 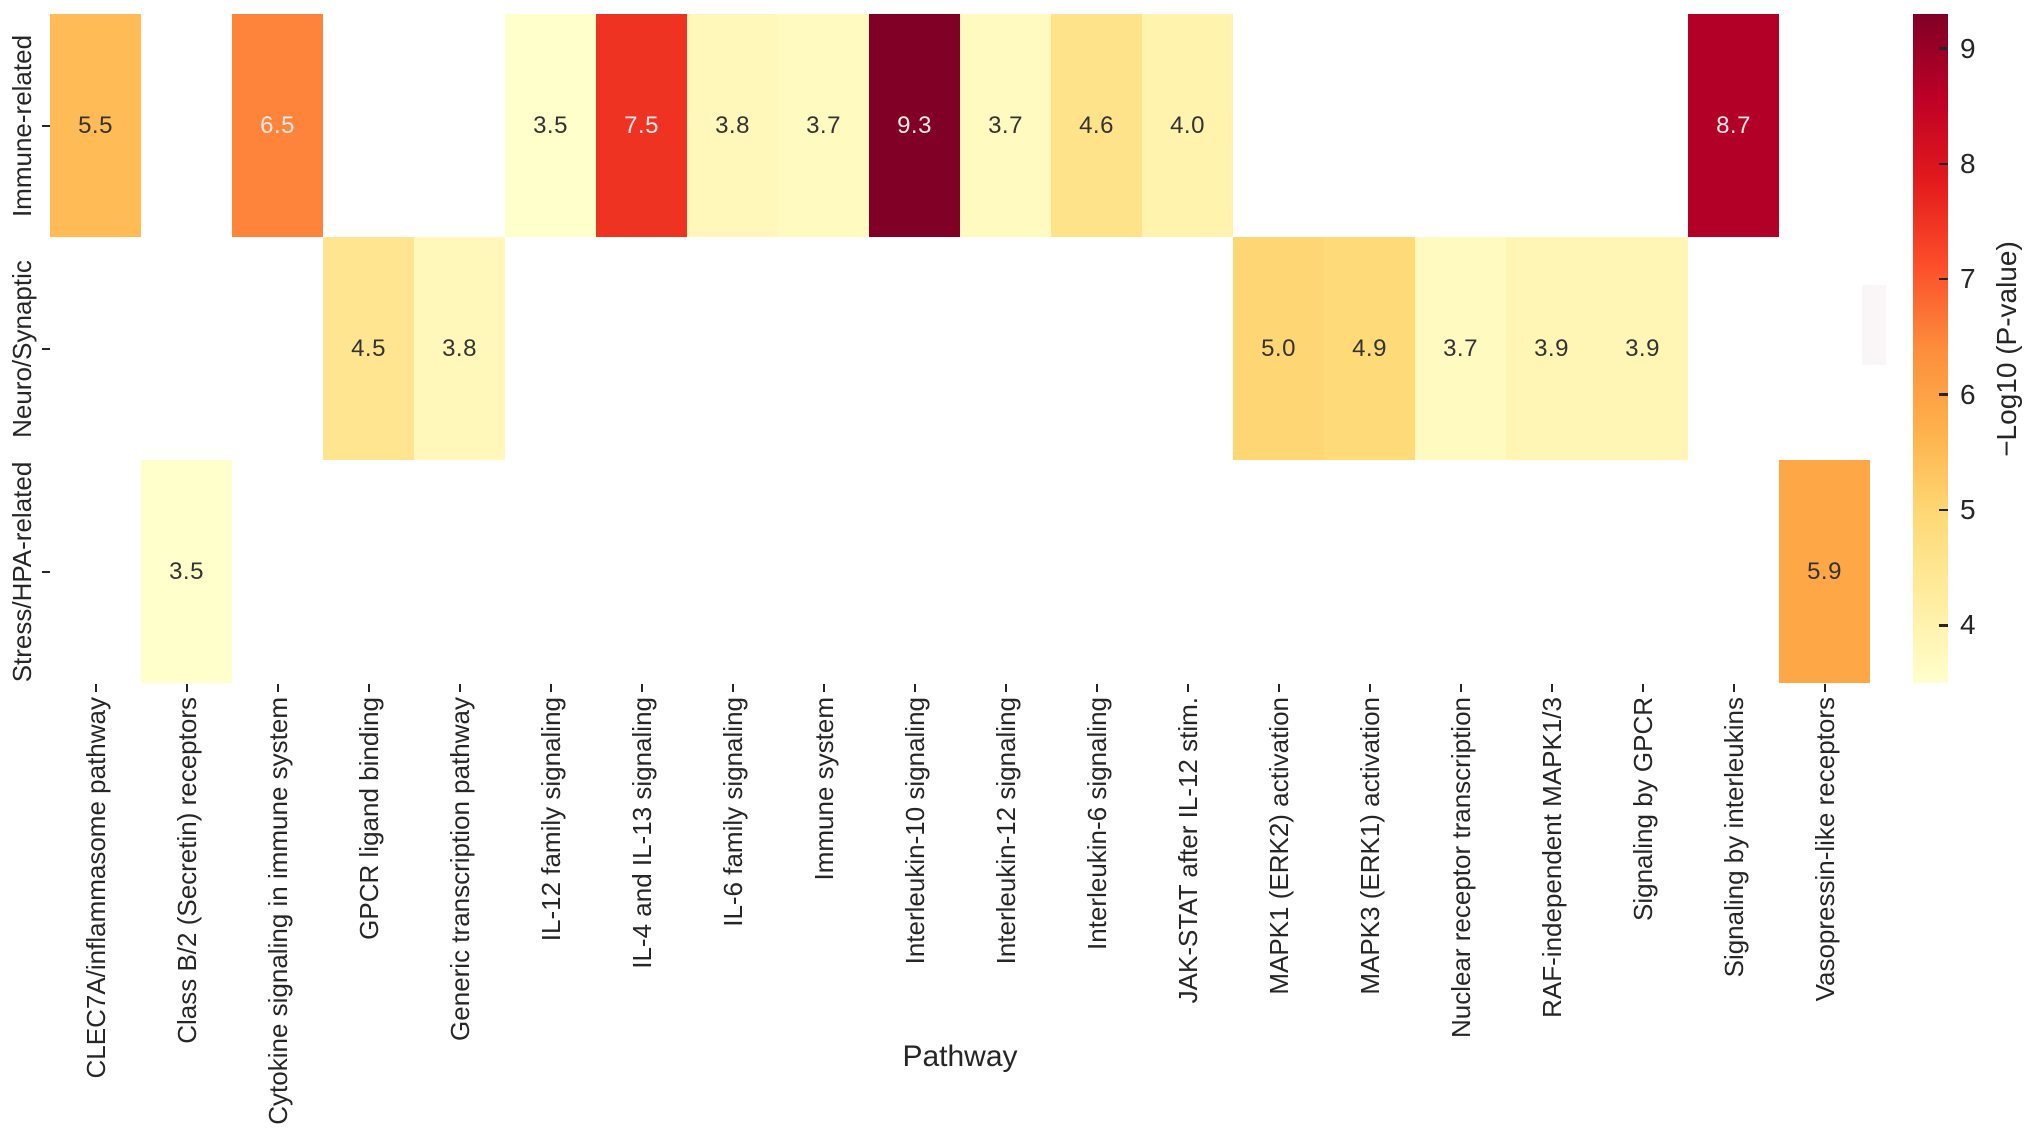 What do you see at coordinates (1968, 48) in the screenshot?
I see `colorbar-tick-label: 9` at bounding box center [1968, 48].